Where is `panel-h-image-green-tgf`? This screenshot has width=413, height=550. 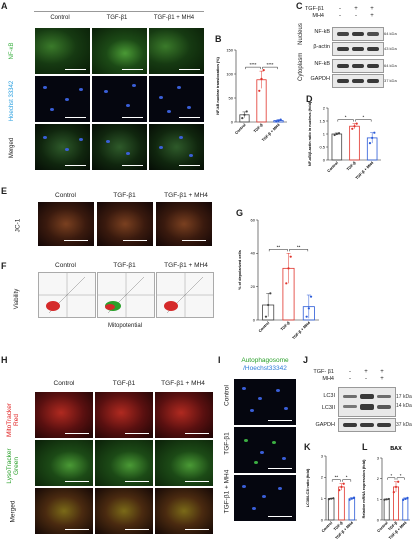
panel-h-image-green-tgf is located at coordinates (124, 463).